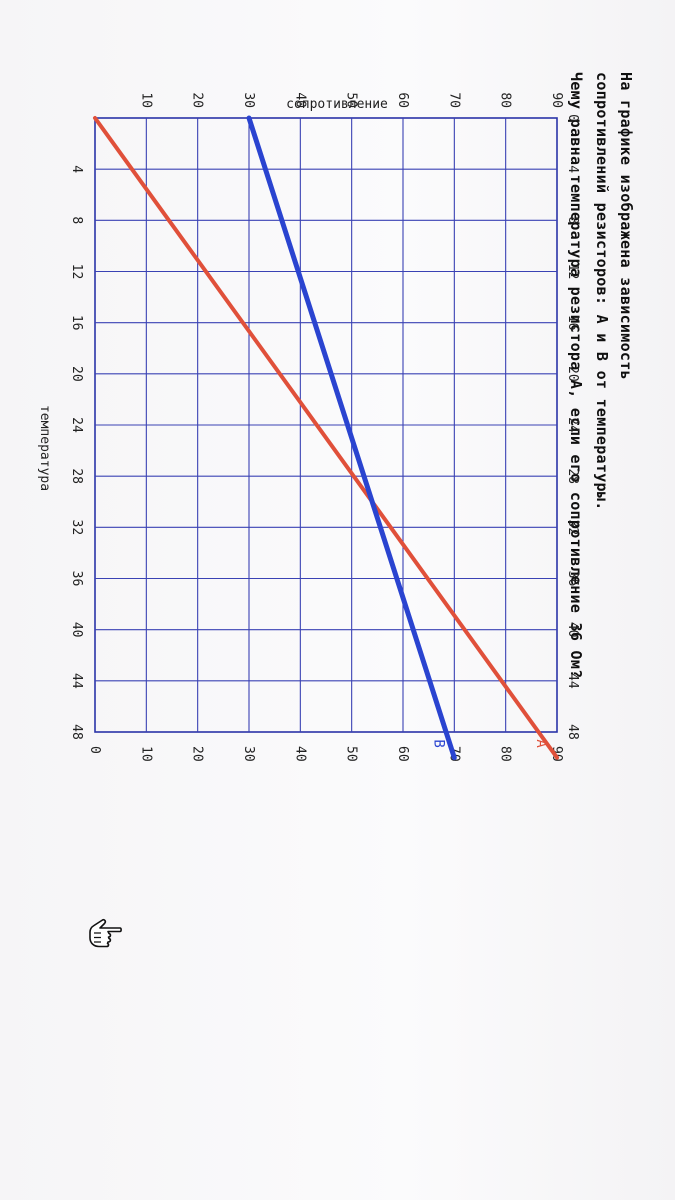 This screenshot has height=1200, width=675. What do you see at coordinates (572, 579) in the screenshot?
I see `x-tick-label-top: 36` at bounding box center [572, 579].